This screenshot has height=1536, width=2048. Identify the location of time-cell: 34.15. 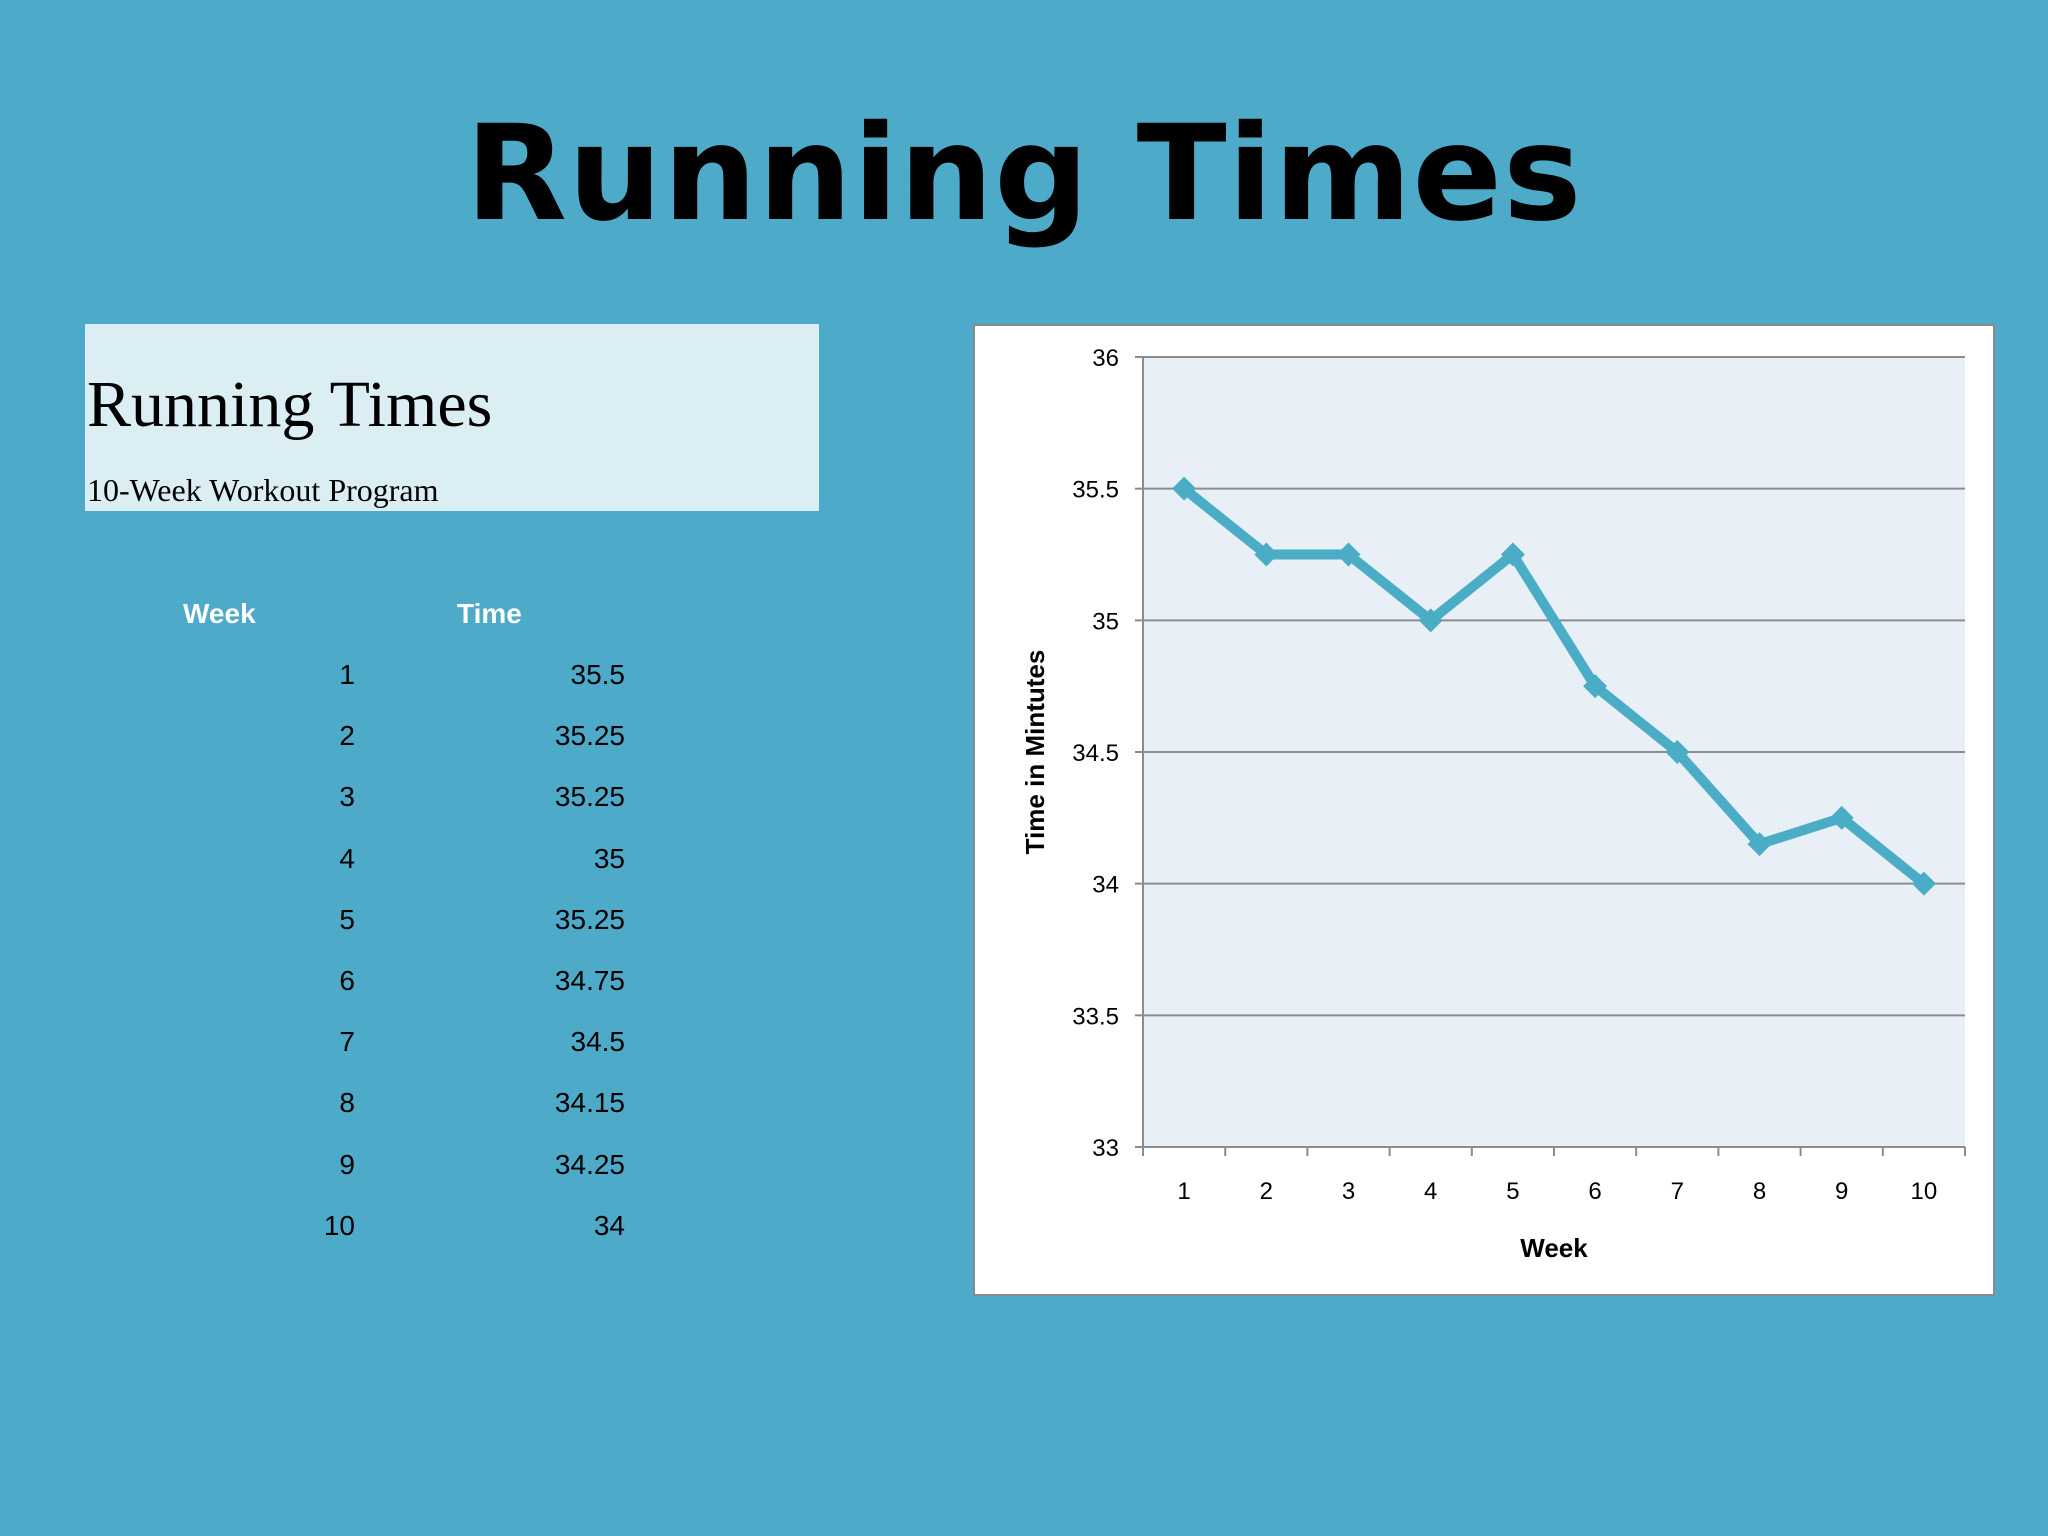
(589, 1103).